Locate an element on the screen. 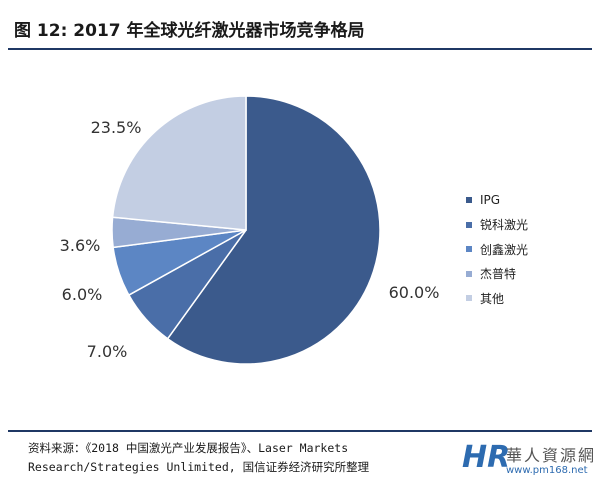 The height and width of the screenshot is (489, 600). data-label-3: 6.0% is located at coordinates (82, 294).